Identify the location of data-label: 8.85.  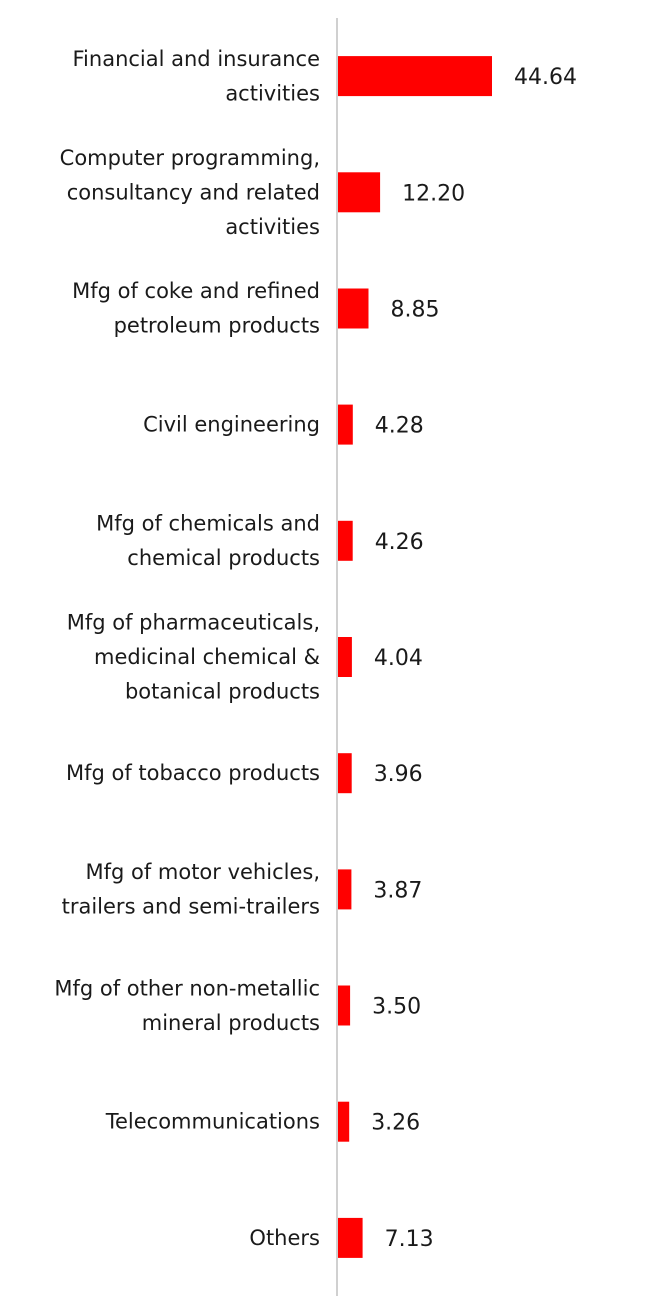
(415, 310).